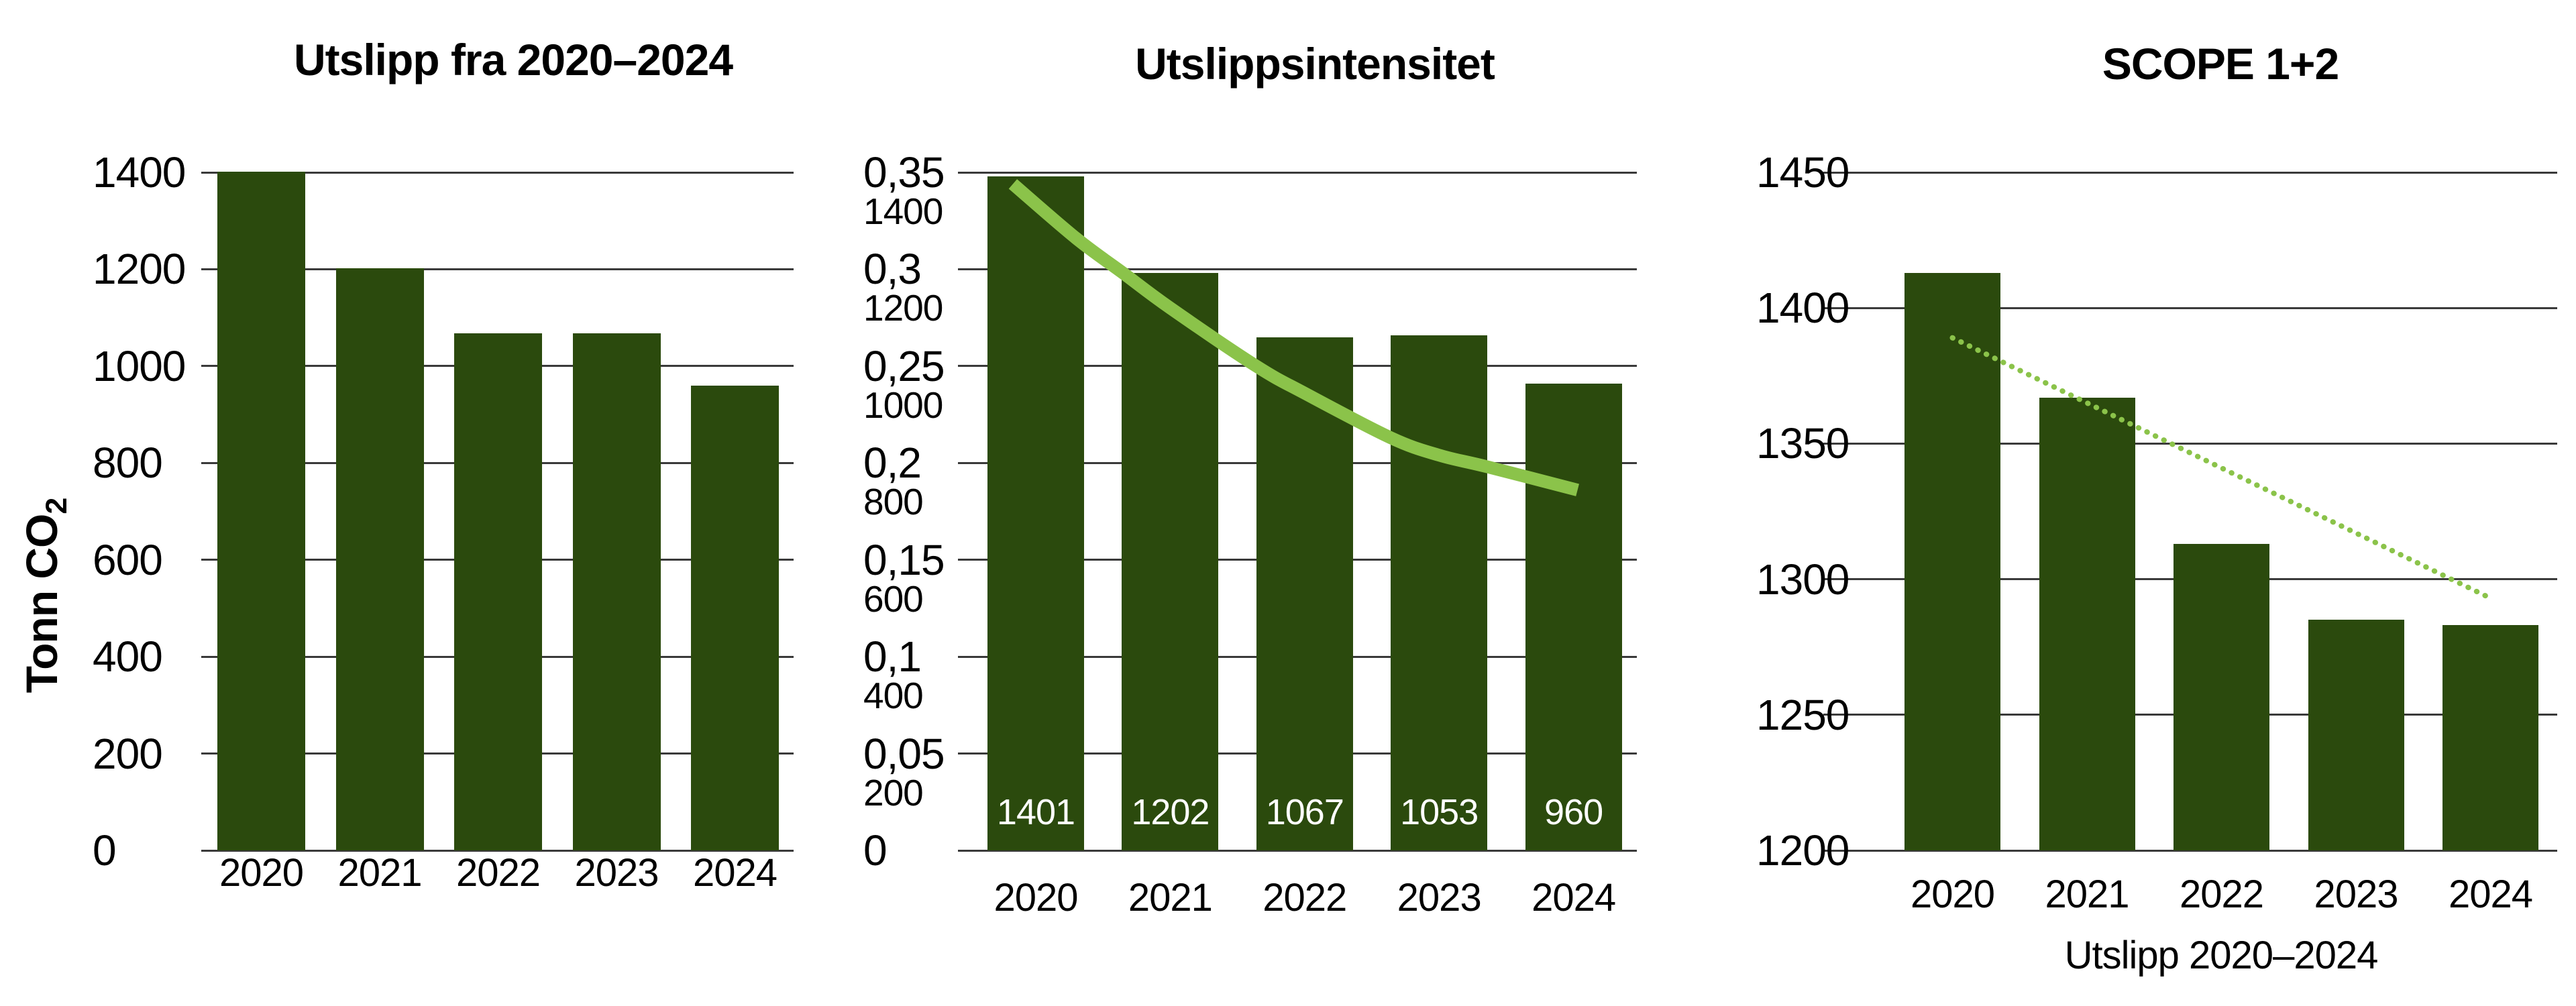 The height and width of the screenshot is (1006, 2576). Describe the element at coordinates (893, 598) in the screenshot. I see `y-tick-secondary-label: 600` at that location.